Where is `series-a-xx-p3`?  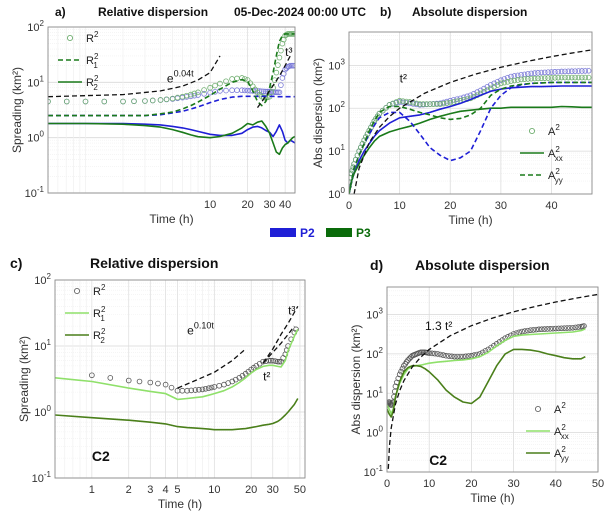
series-a-xx-p3 is located at coordinates (470, 149).